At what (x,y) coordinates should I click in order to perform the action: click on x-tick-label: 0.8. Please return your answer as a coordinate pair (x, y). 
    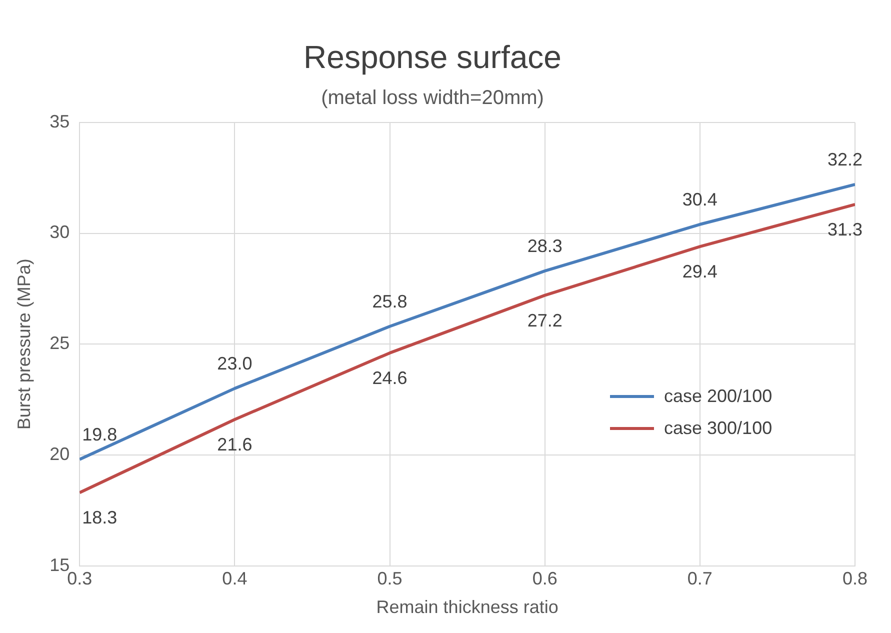
    Looking at the image, I should click on (855, 578).